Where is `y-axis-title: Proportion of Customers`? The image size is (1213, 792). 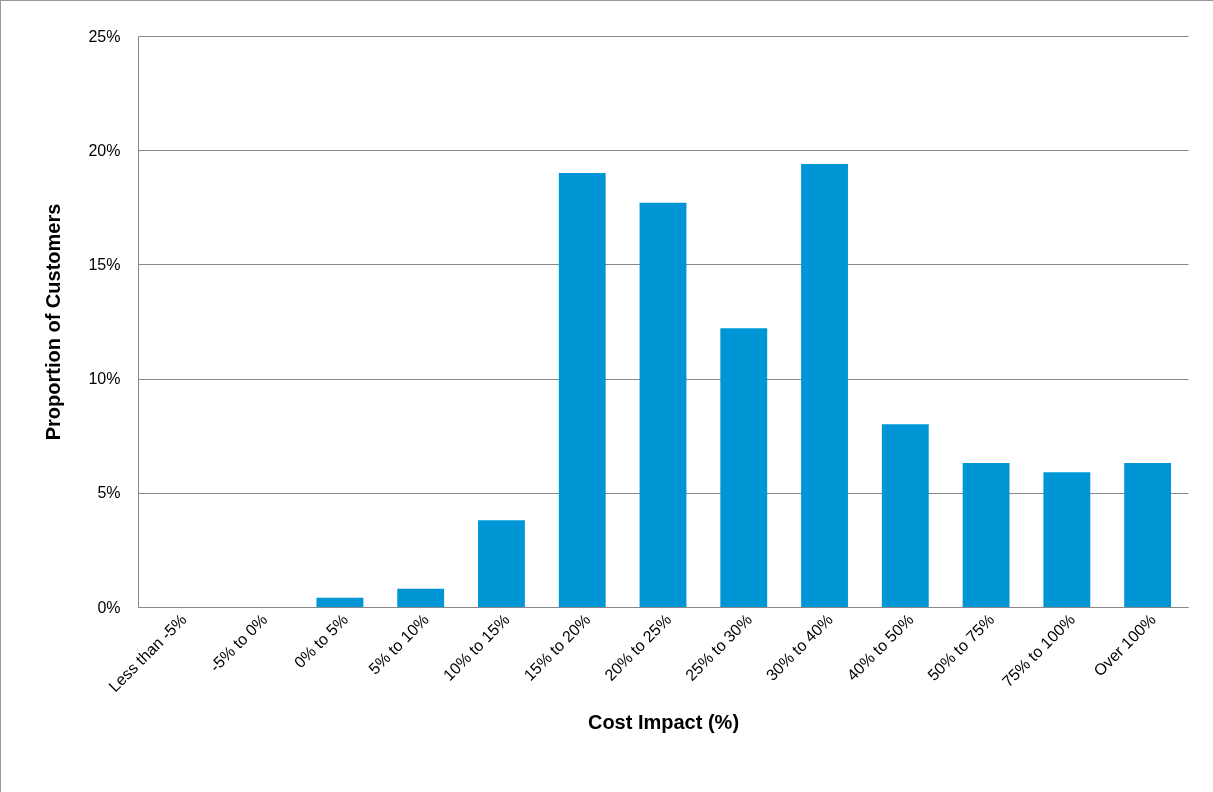
y-axis-title: Proportion of Customers is located at coordinates (53, 322).